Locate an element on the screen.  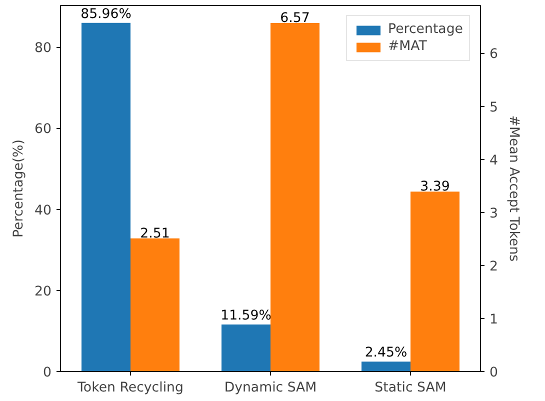
x-tick-label: Dynamic SAM is located at coordinates (270, 388).